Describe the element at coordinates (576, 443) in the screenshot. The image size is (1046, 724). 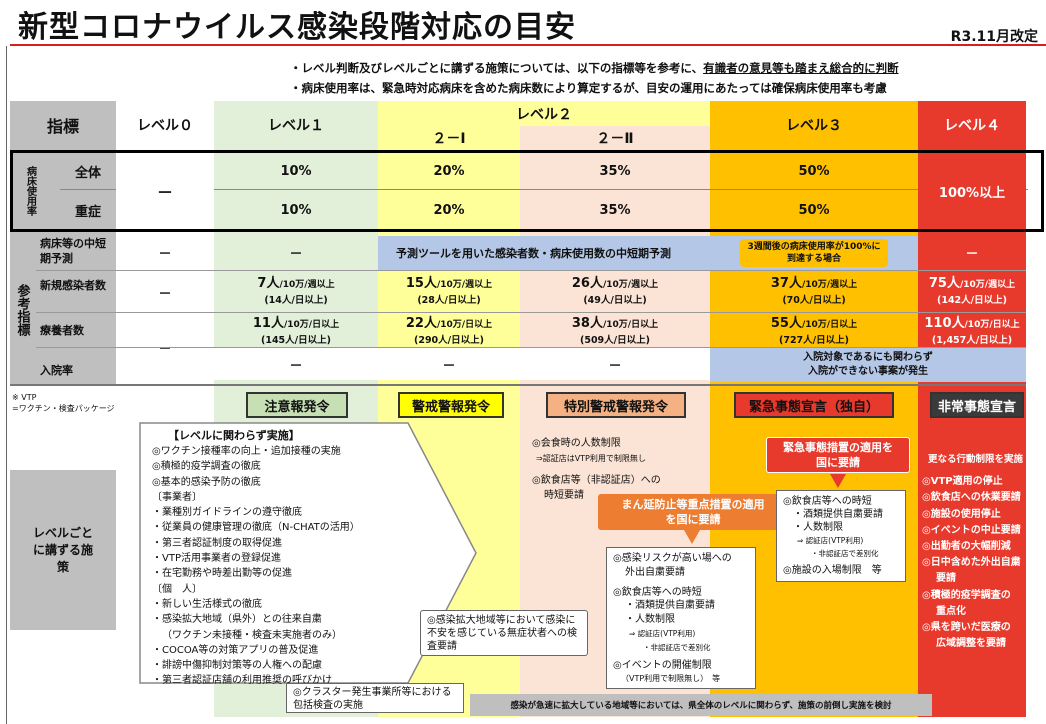
I see `l22-line: ◎会食時の人数制限` at that location.